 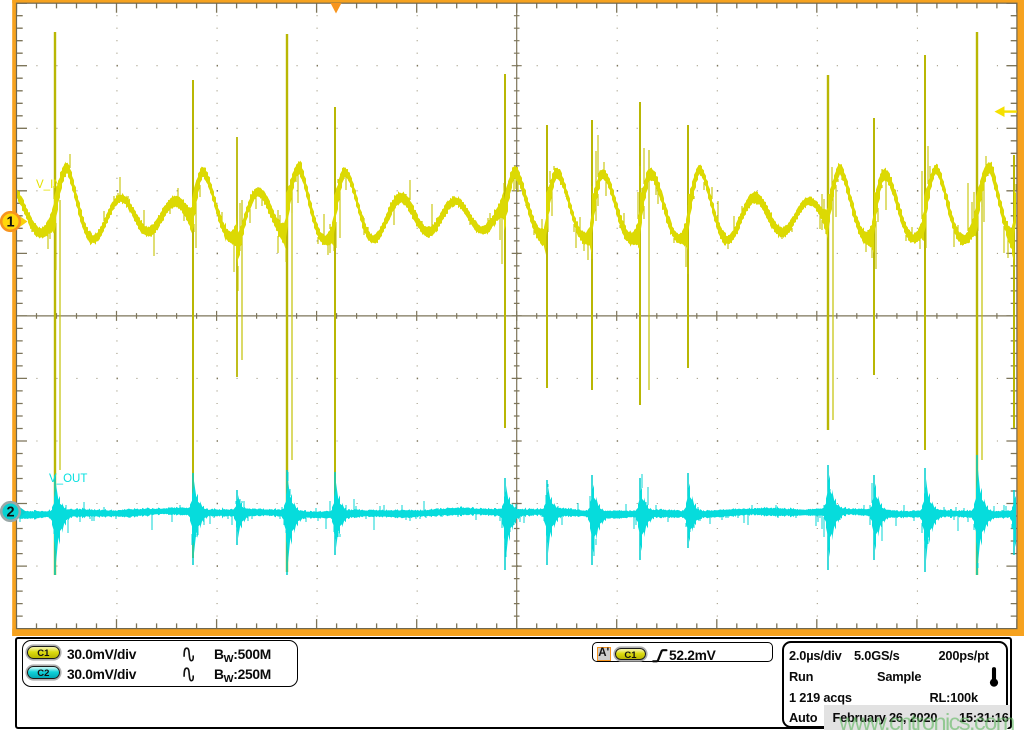 I want to click on svg-text: V_OUT, so click(x=68, y=479).